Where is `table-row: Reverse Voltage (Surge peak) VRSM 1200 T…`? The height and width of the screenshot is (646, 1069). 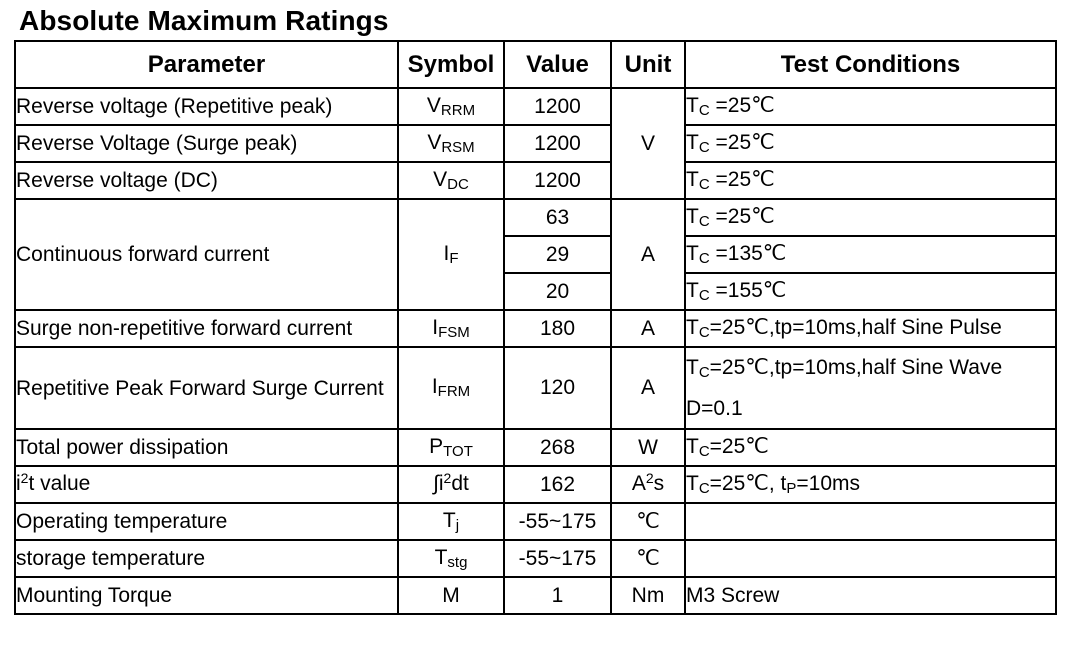
table-row: Reverse Voltage (Surge peak) VRSM 1200 T… is located at coordinates (535, 143).